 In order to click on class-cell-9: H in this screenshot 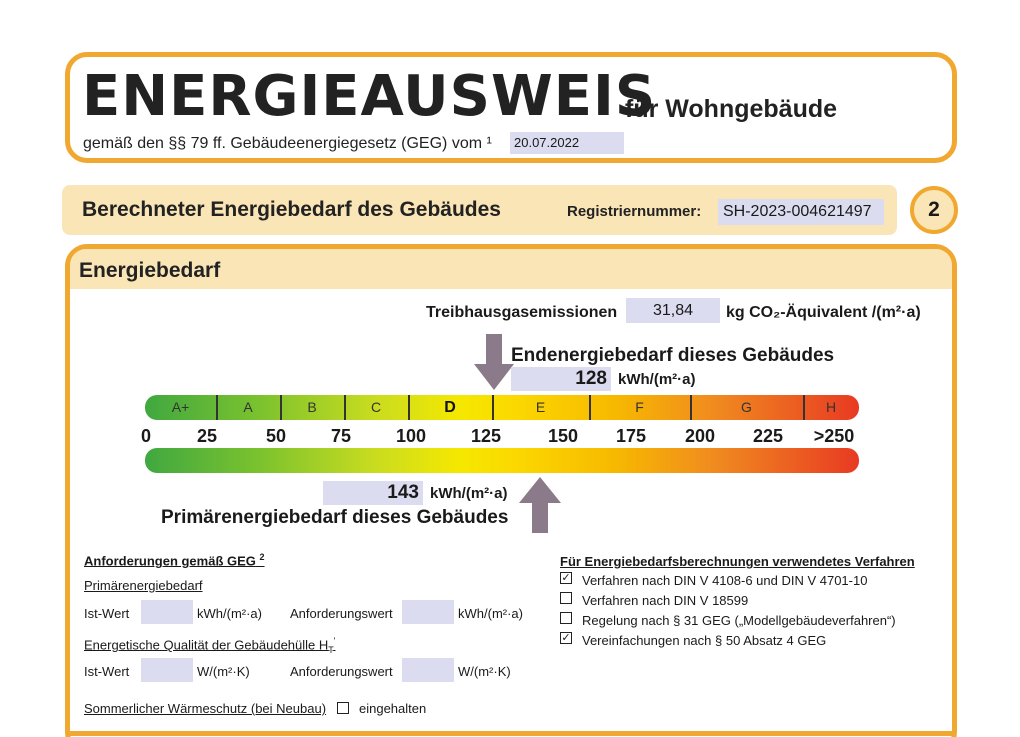, I will do `click(831, 407)`.